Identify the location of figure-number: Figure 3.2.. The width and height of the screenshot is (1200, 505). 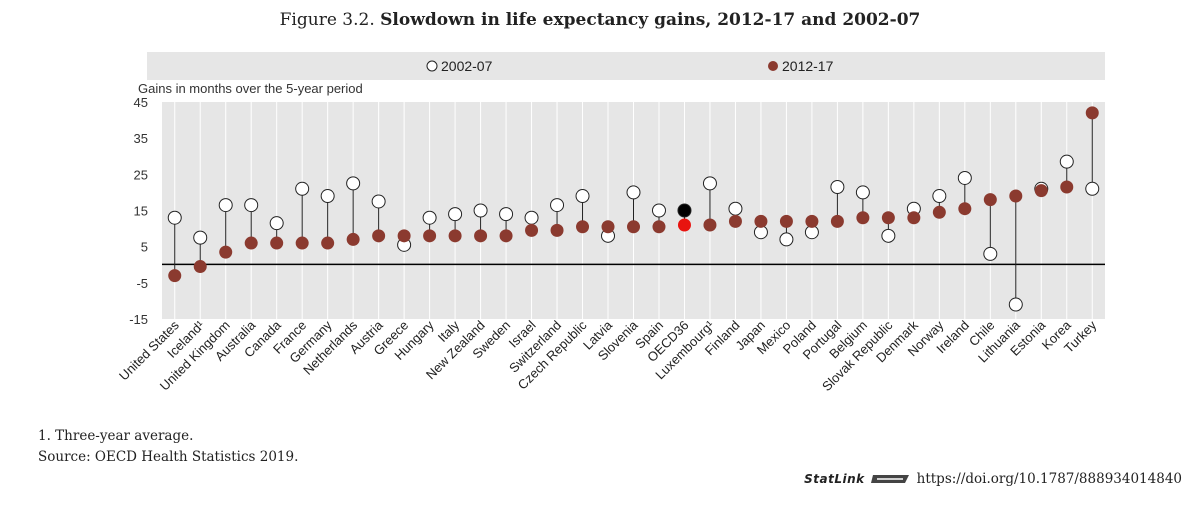
(327, 20).